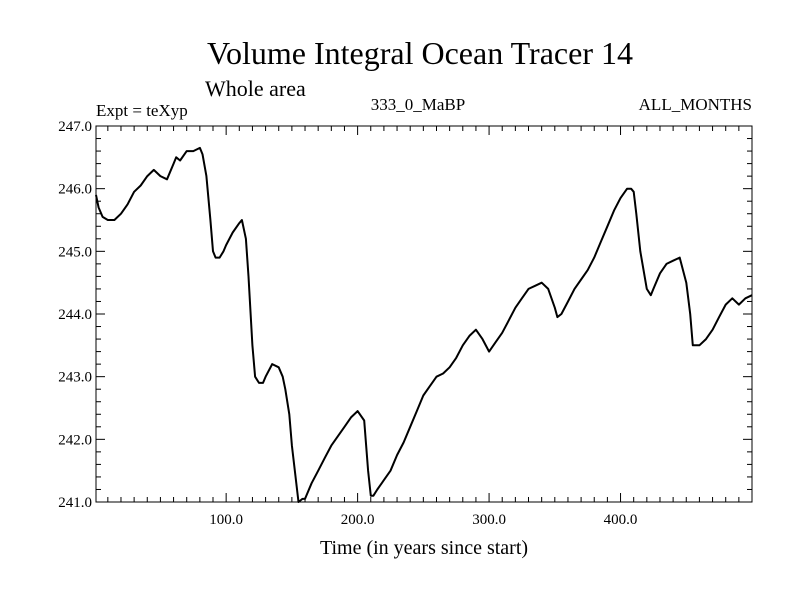 The image size is (800, 600). I want to click on x-tick-label: 200.0, so click(358, 520).